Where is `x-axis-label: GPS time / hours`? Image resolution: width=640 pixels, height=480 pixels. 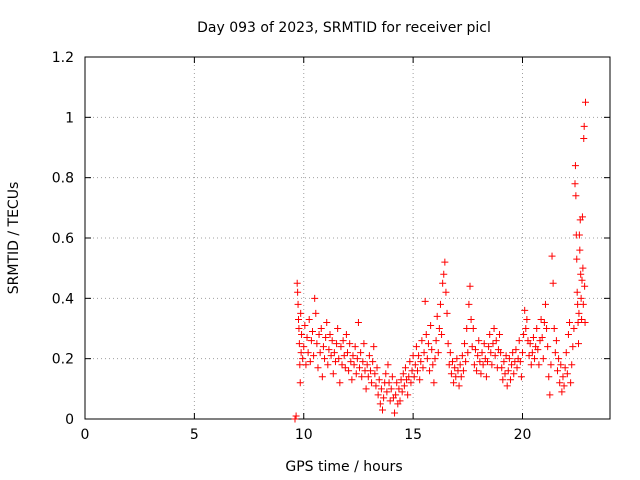
x-axis-label: GPS time / hours is located at coordinates (343, 467).